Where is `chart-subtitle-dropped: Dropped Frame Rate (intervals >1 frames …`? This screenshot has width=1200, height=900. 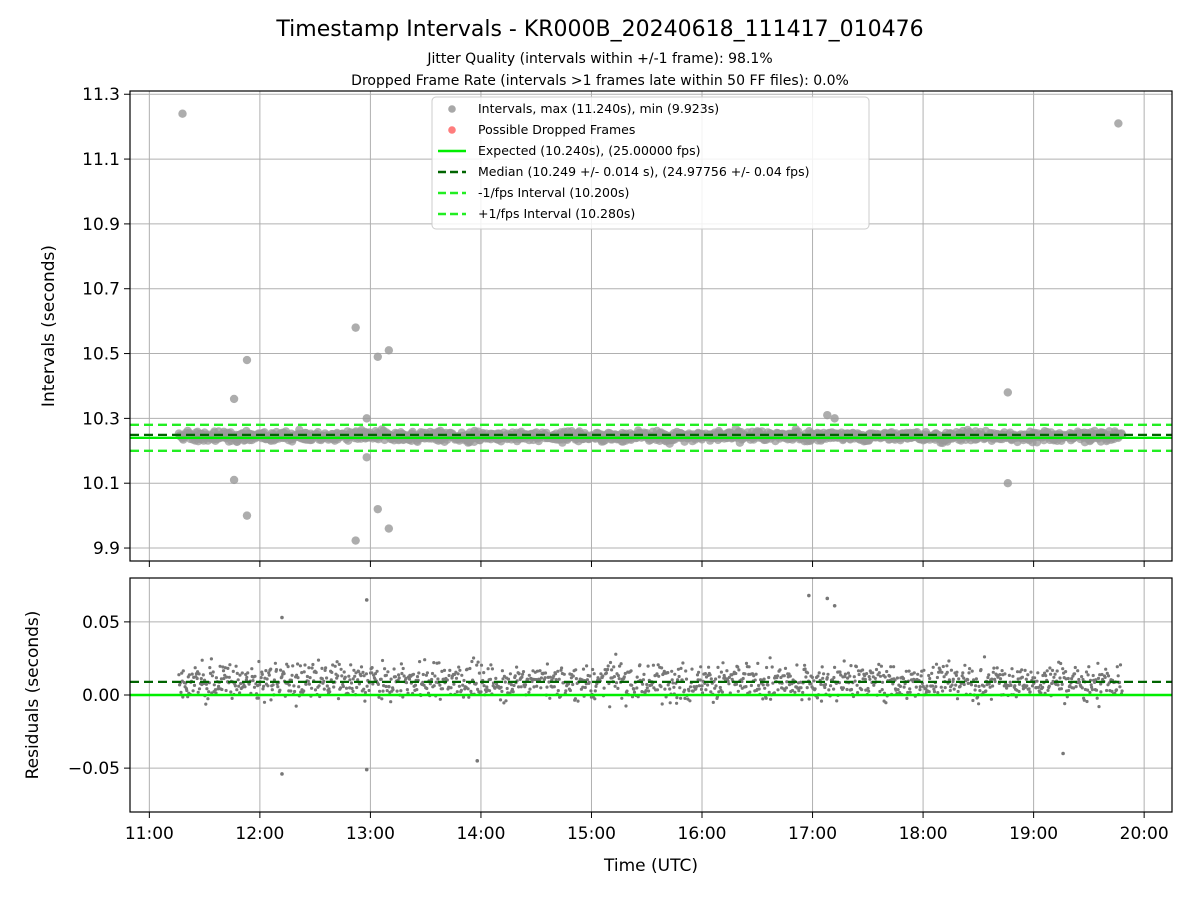 chart-subtitle-dropped: Dropped Frame Rate (intervals >1 frames … is located at coordinates (600, 81).